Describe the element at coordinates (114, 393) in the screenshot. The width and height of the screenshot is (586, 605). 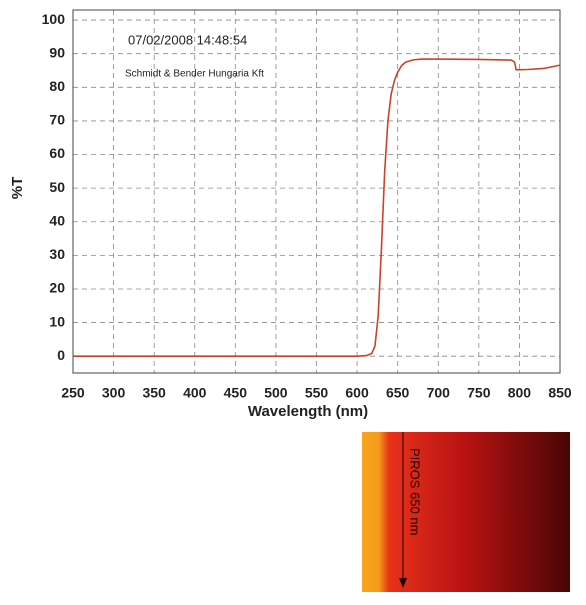
I see `x-tick-label: 300` at that location.